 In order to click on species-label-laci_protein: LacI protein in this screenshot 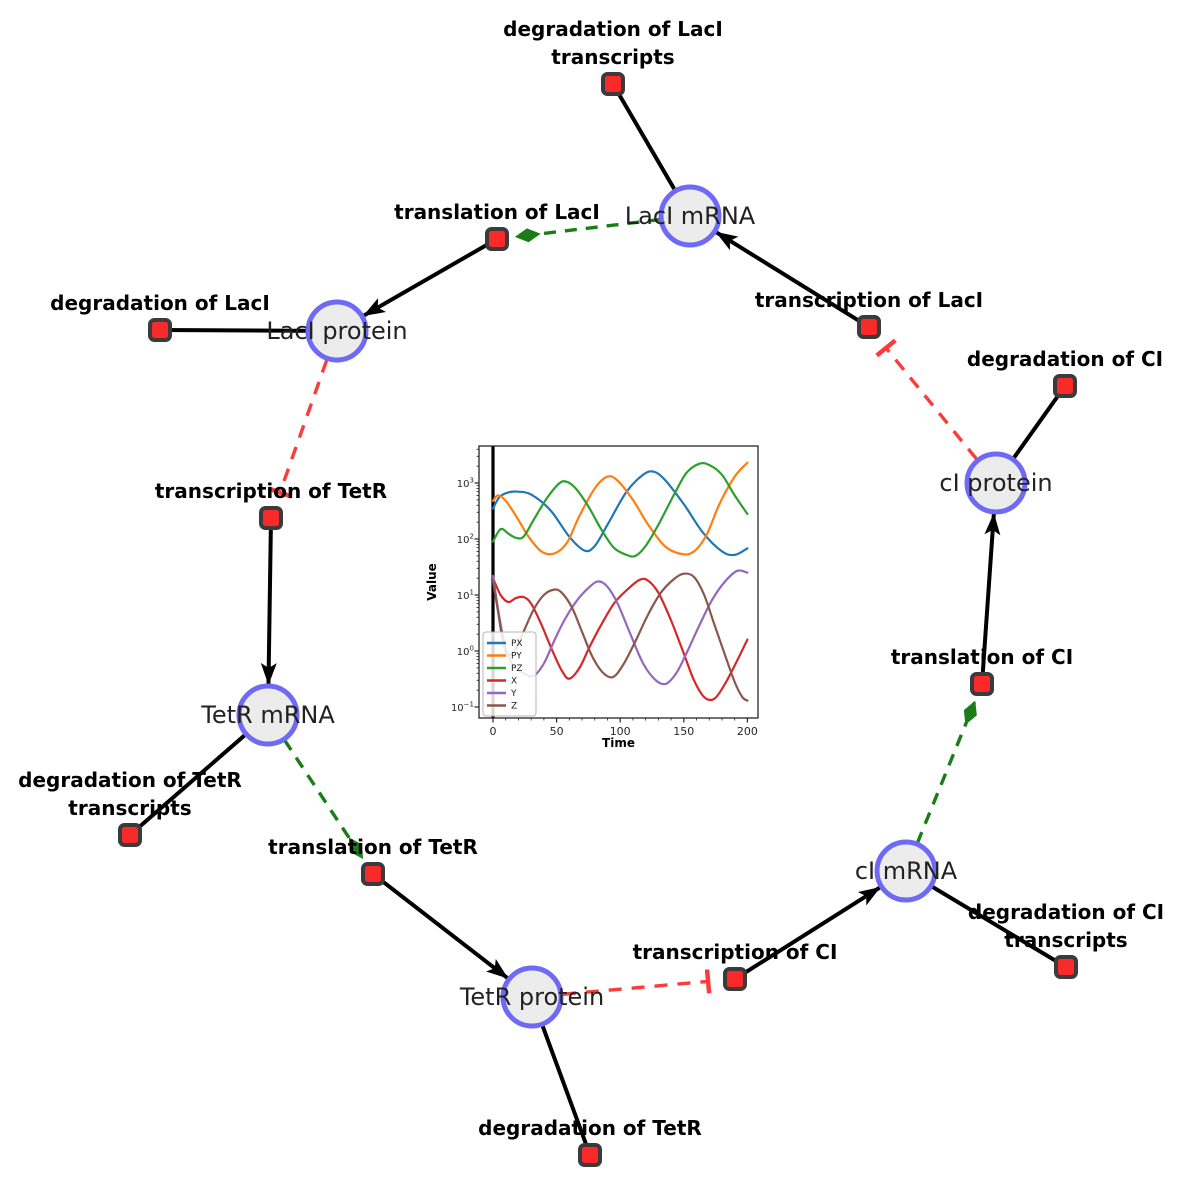, I will do `click(336, 331)`.